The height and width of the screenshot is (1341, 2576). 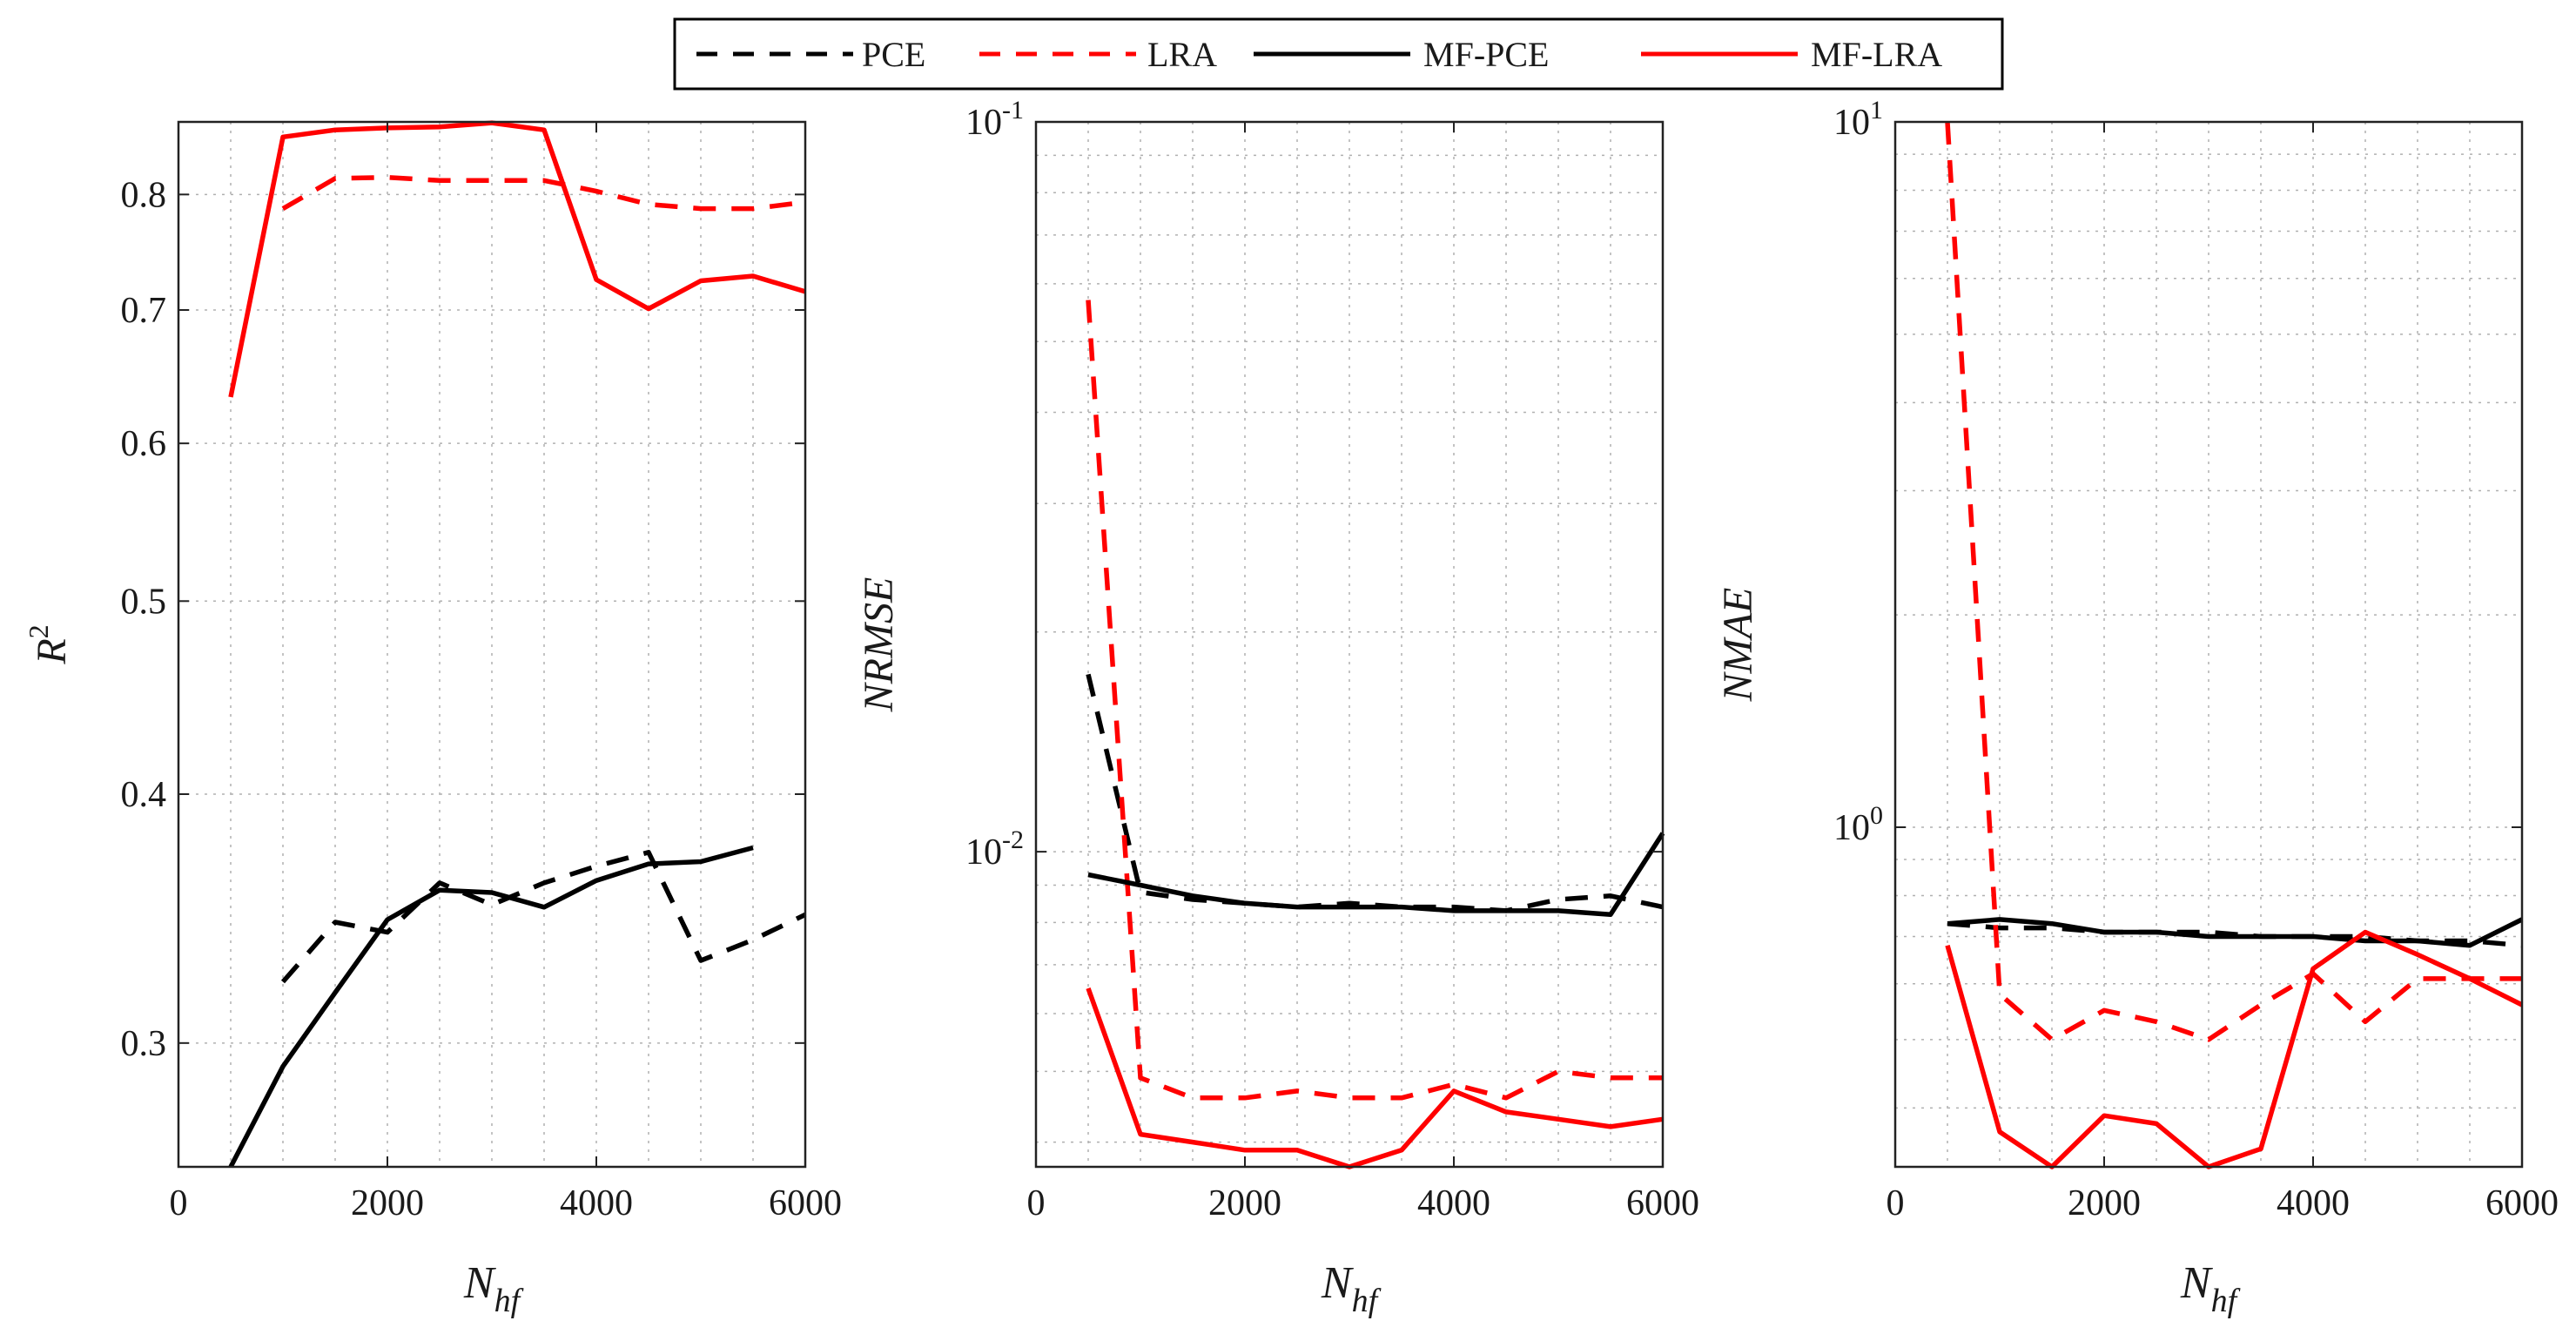 I want to click on y-tick-label: 0.8, so click(x=144, y=195).